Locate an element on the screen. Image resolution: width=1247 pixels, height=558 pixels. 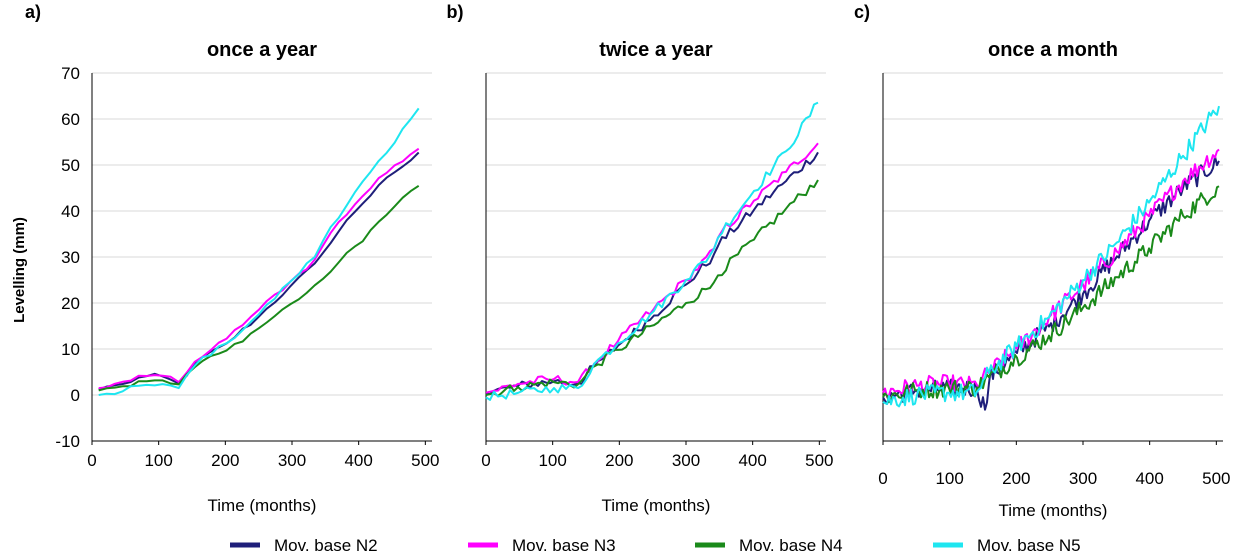
legend-label: Mov. base N3 is located at coordinates (564, 545).